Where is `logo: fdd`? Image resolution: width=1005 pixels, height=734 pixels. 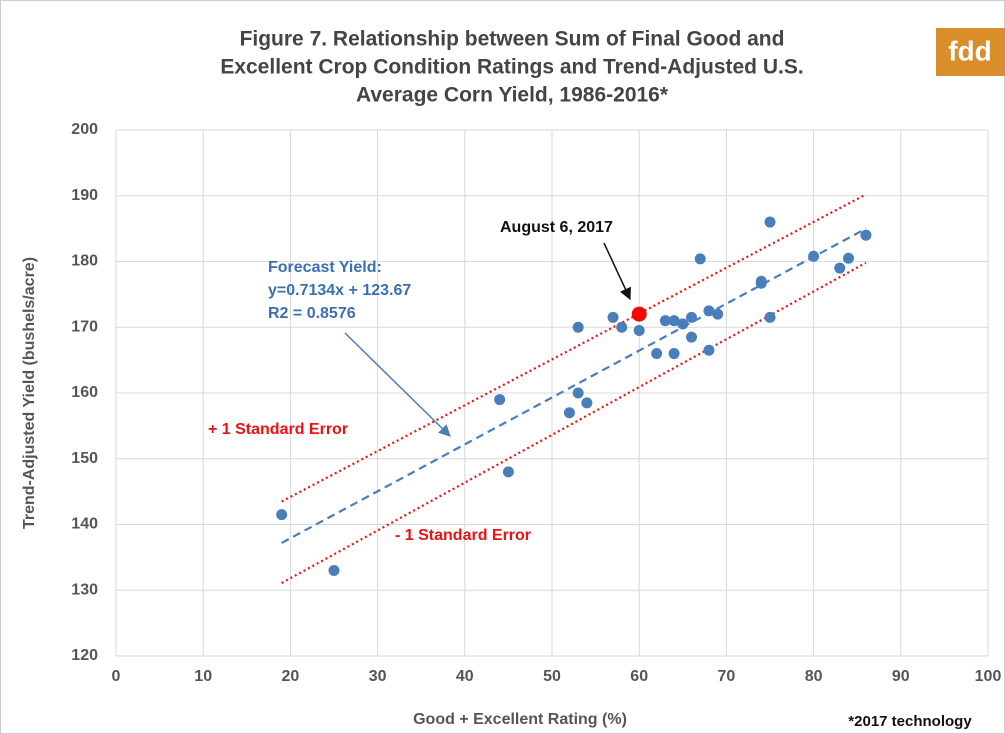
logo: fdd is located at coordinates (970, 50).